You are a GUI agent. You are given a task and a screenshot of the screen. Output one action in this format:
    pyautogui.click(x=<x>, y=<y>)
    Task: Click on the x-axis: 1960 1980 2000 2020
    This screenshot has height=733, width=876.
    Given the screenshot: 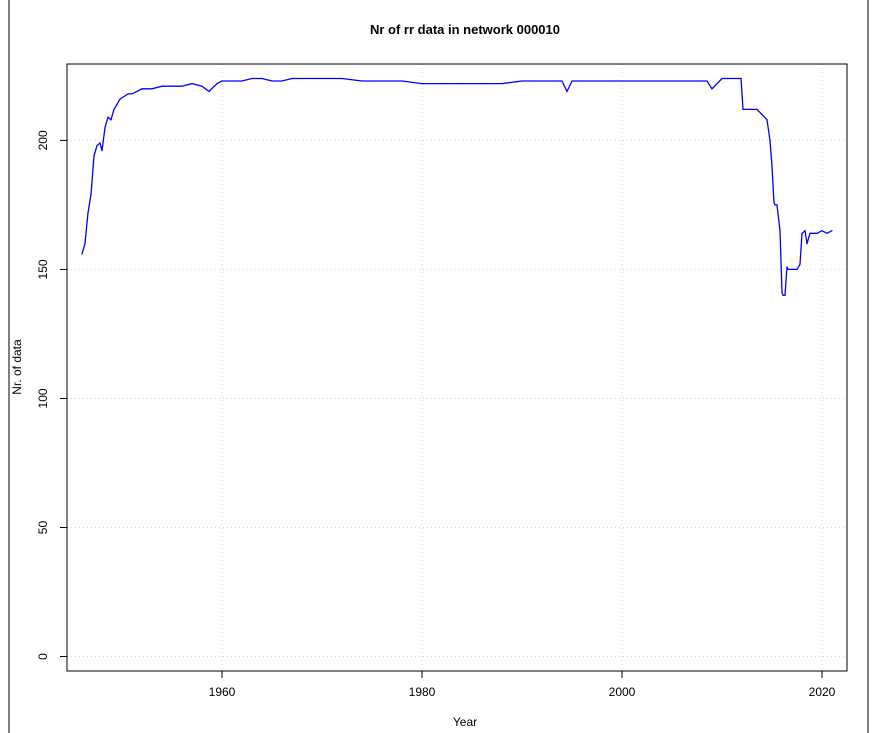 What is the action you would take?
    pyautogui.click(x=522, y=685)
    